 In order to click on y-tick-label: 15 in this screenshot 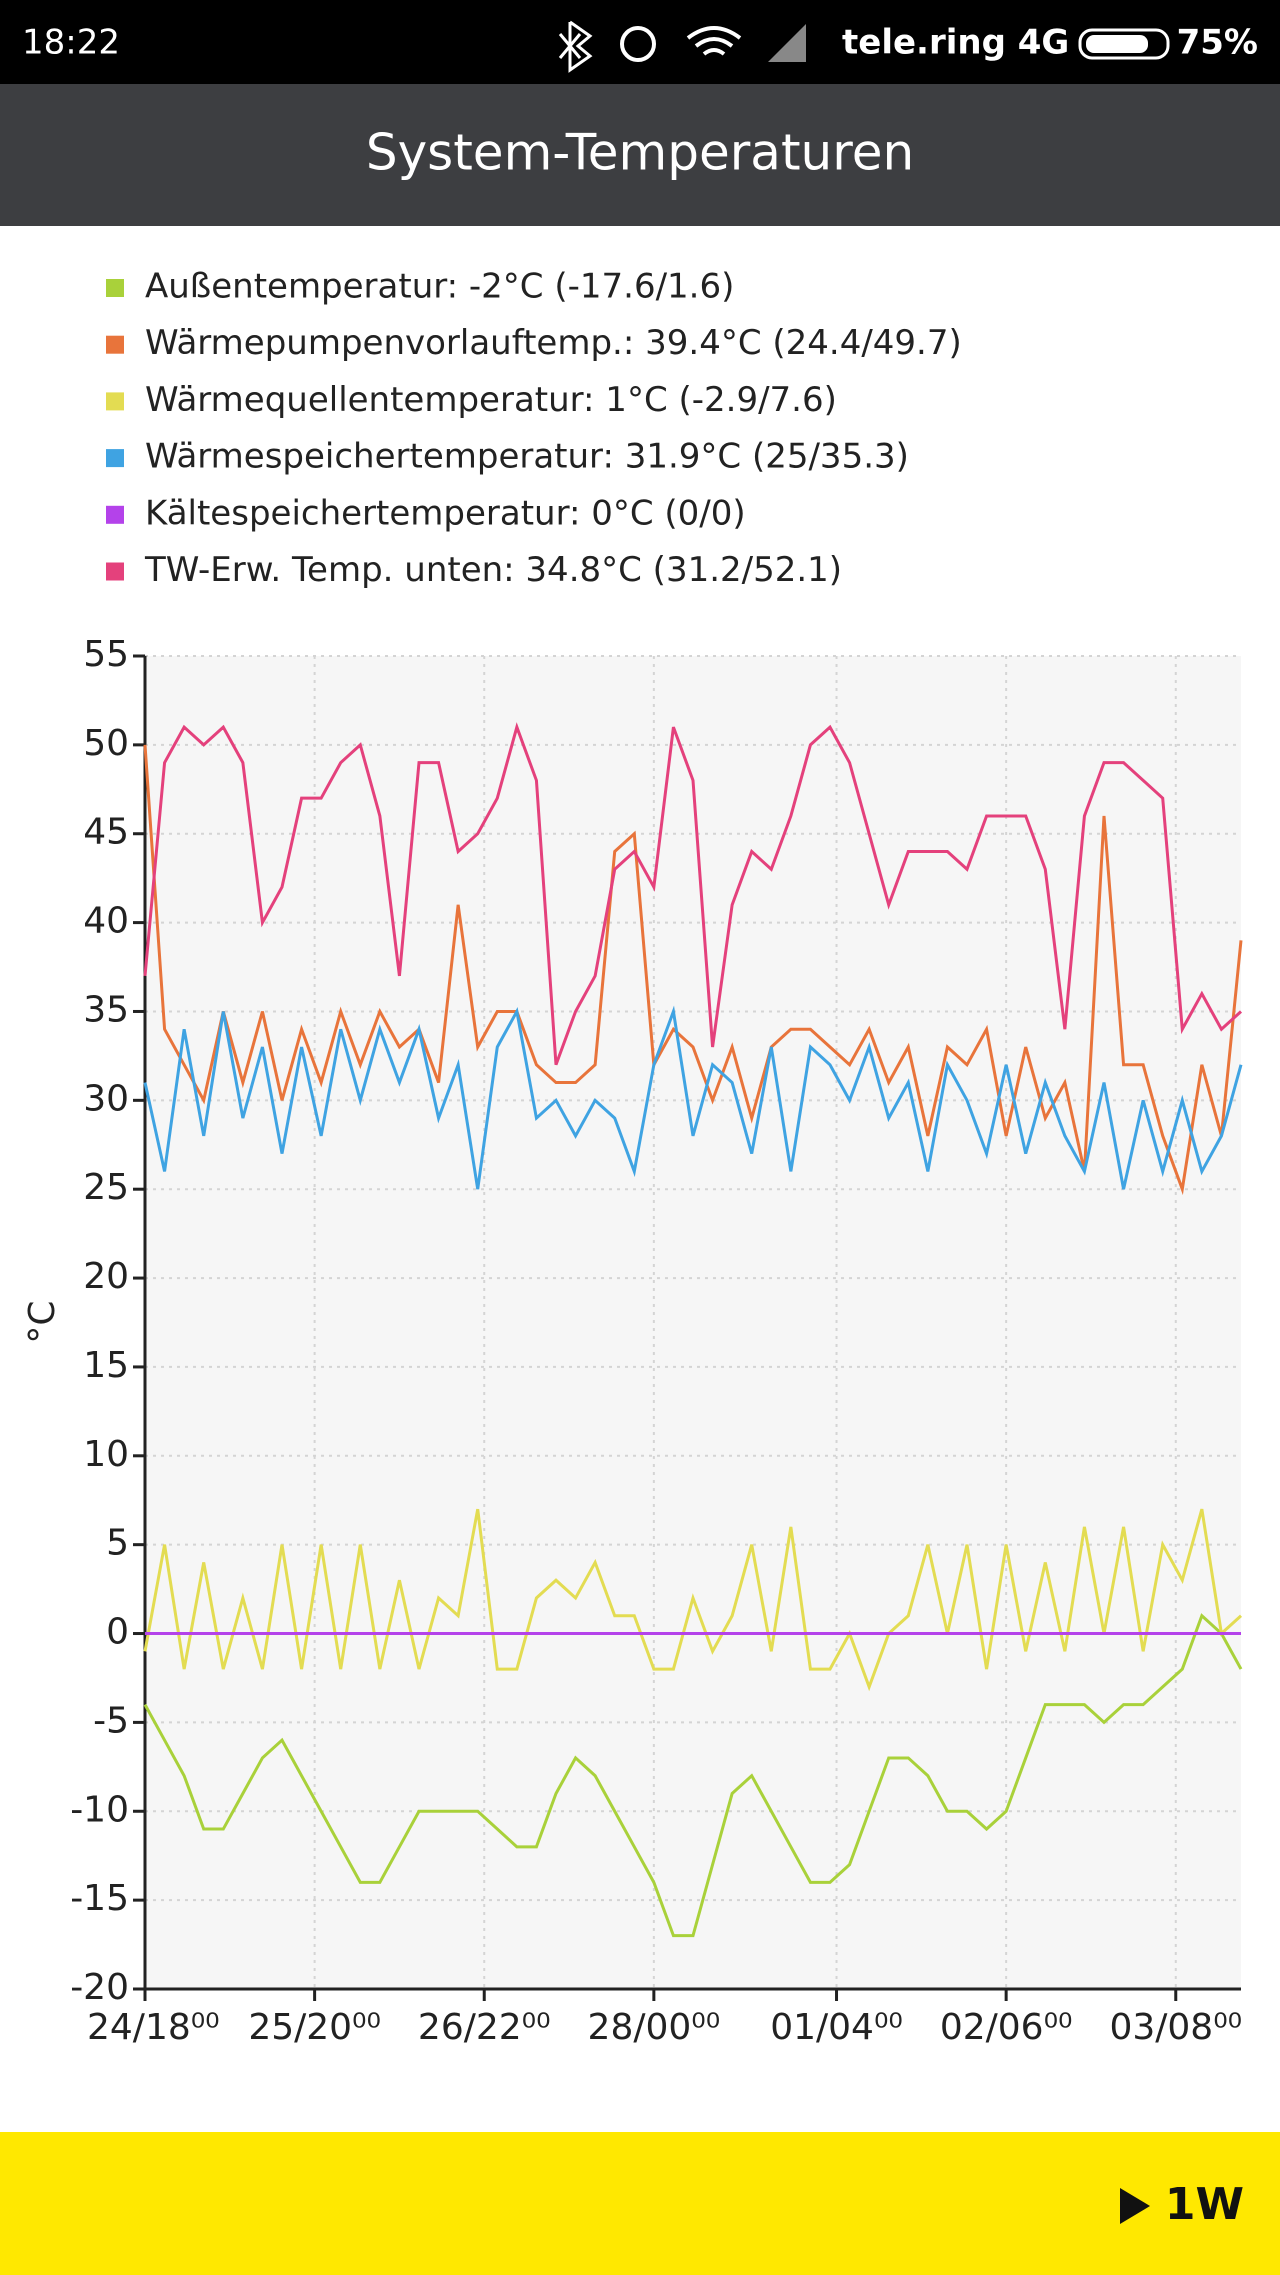, I will do `click(106, 1365)`.